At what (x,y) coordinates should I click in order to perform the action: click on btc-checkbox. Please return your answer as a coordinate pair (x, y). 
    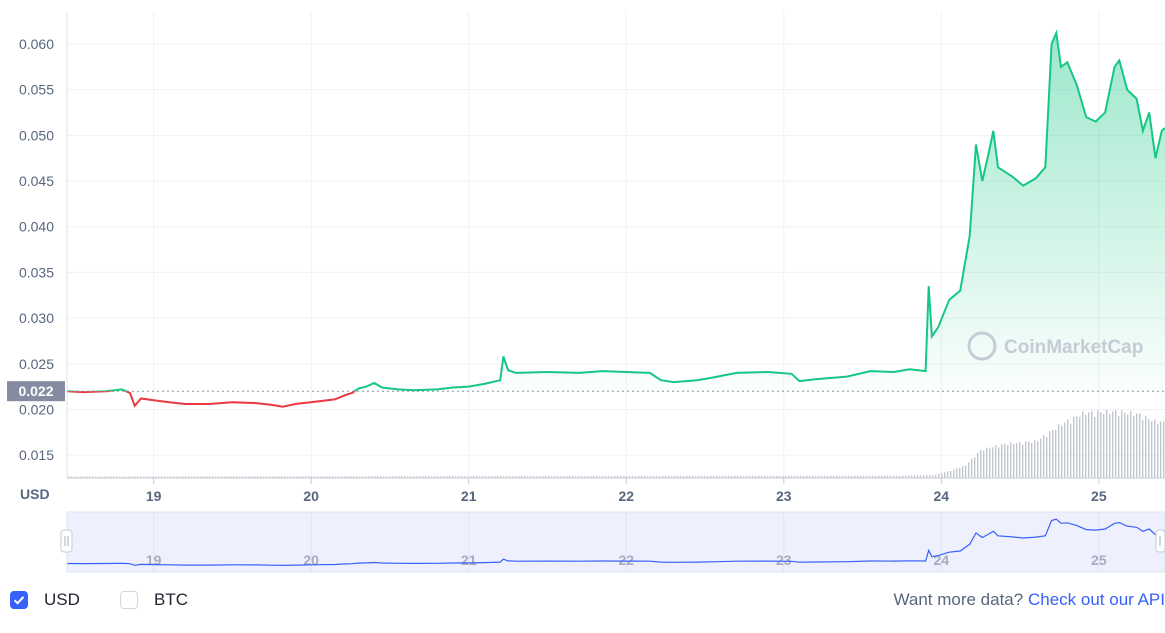
    Looking at the image, I should click on (129, 600).